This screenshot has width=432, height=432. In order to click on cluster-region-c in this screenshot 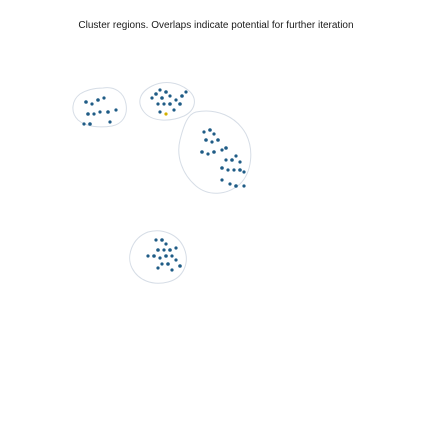, I will do `click(215, 152)`.